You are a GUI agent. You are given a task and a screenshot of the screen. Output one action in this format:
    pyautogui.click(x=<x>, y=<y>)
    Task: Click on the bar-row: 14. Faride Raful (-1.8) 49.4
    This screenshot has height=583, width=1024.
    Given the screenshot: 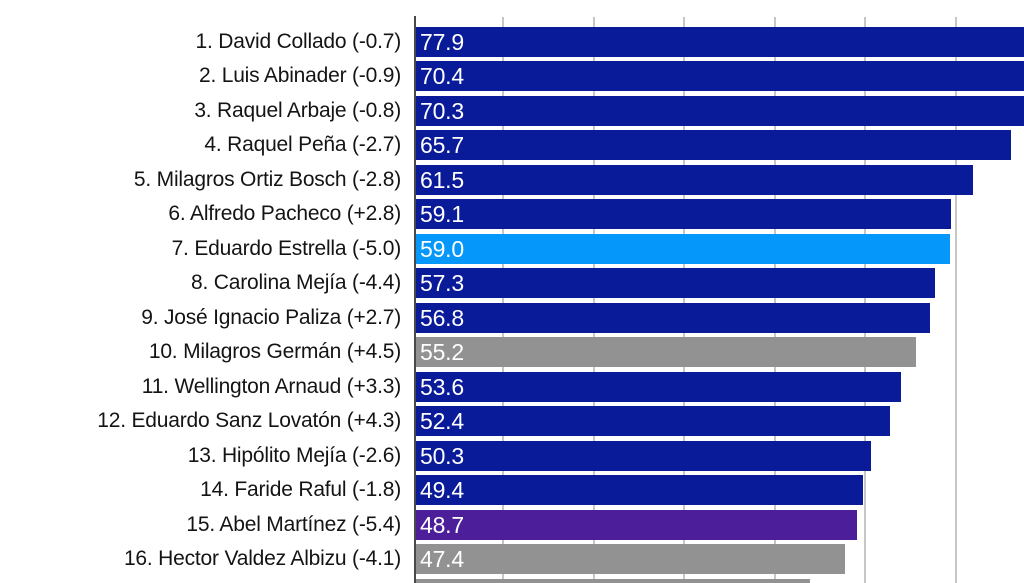 What is the action you would take?
    pyautogui.click(x=512, y=490)
    